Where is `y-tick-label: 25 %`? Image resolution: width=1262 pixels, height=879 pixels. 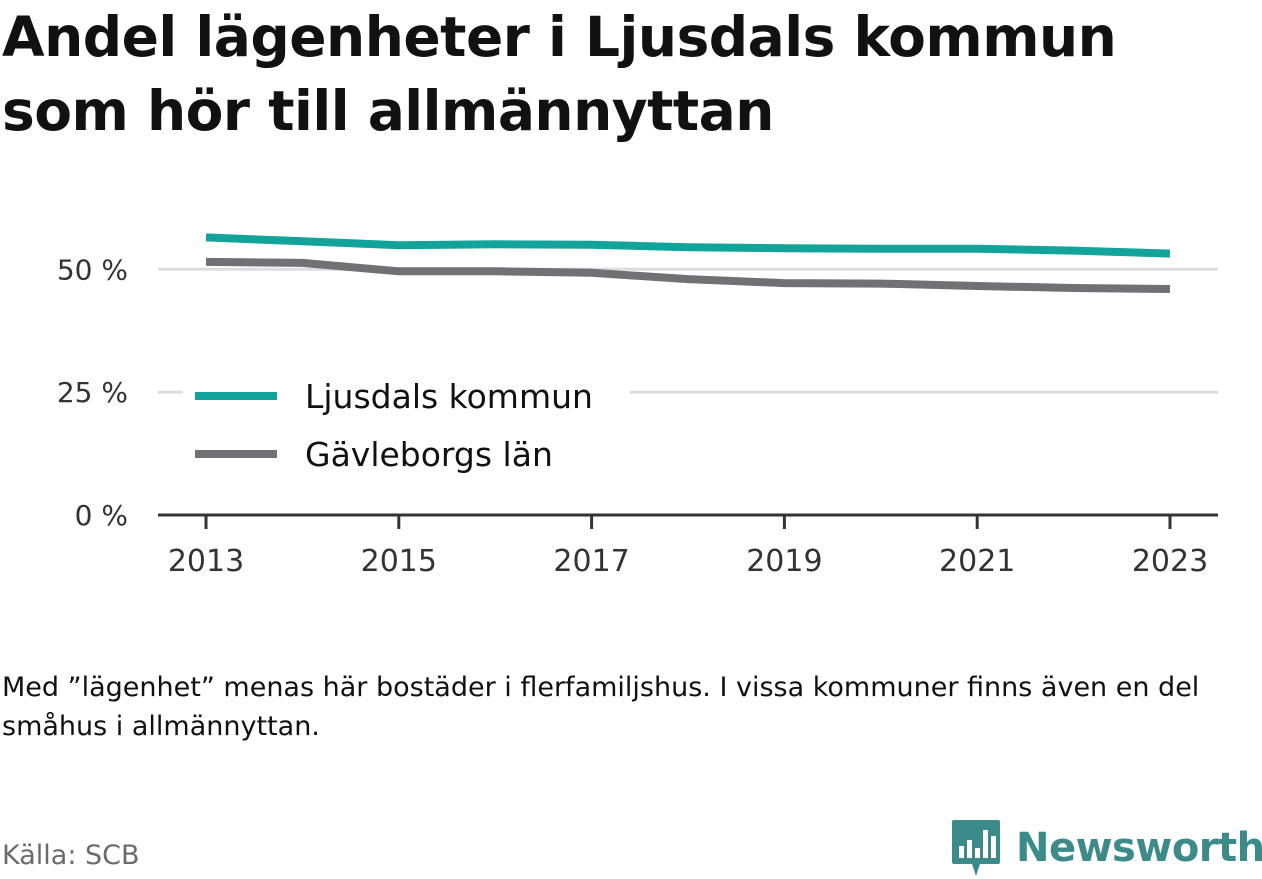 y-tick-label: 25 % is located at coordinates (92, 392).